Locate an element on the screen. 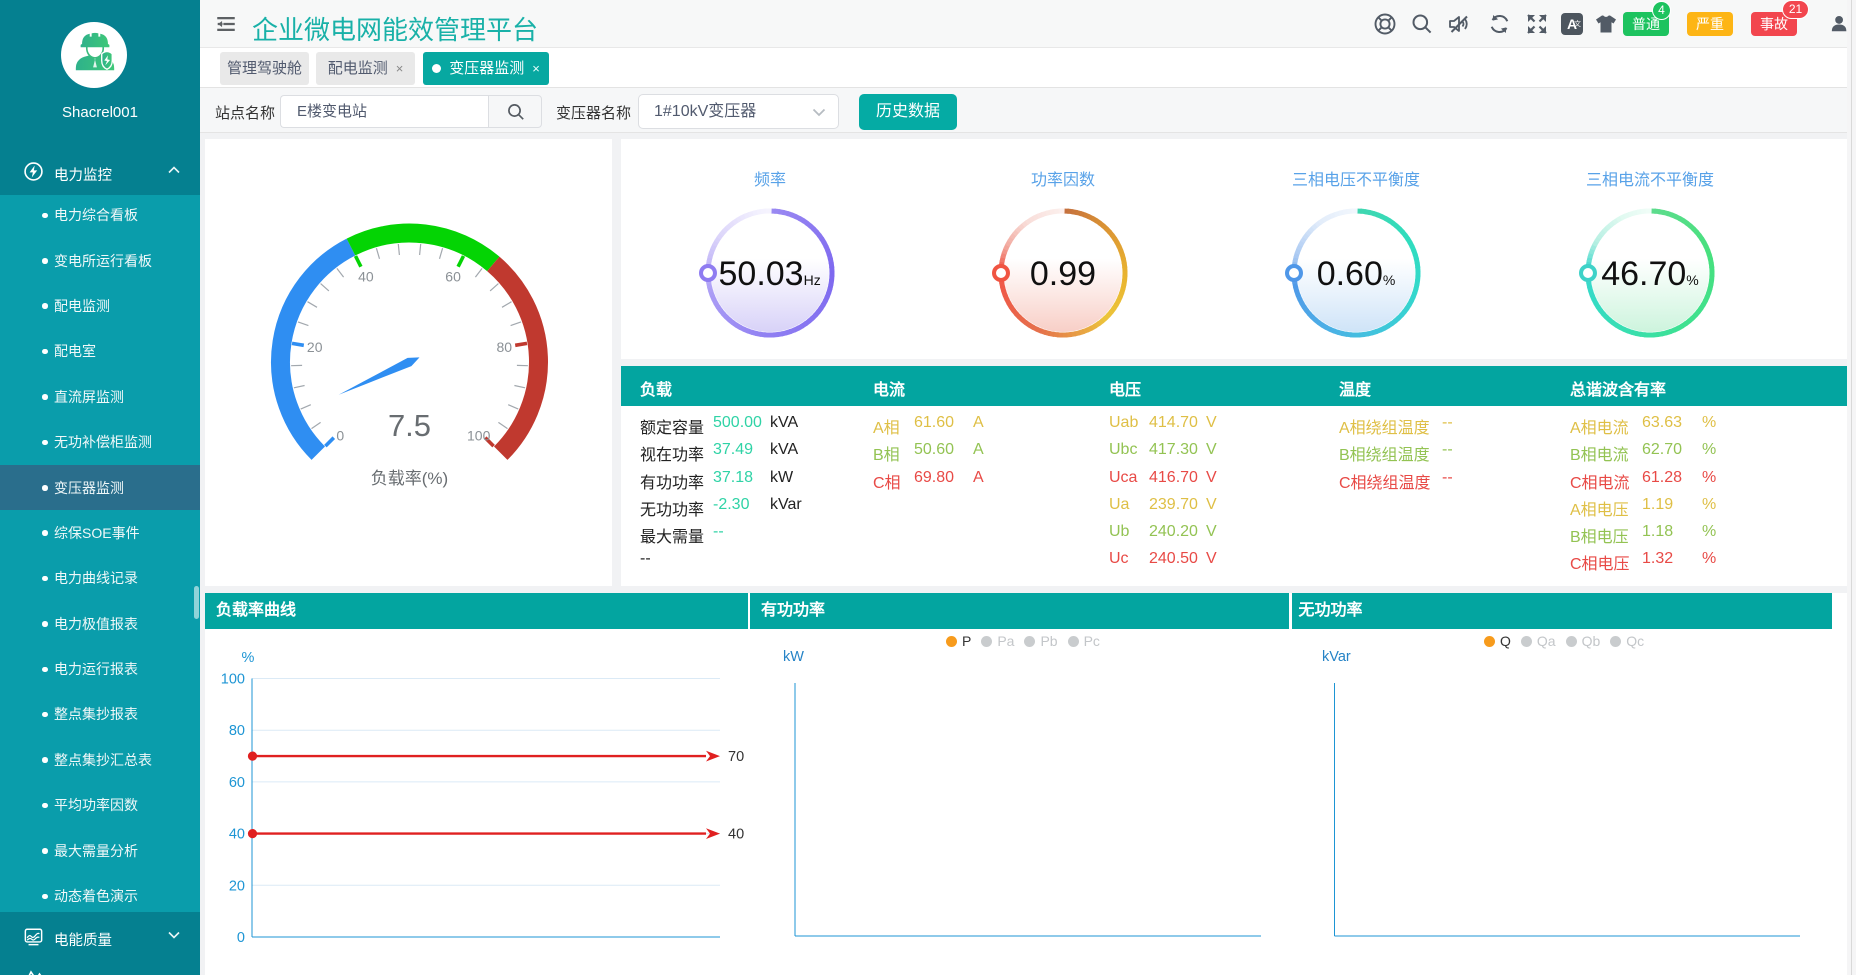 This screenshot has height=975, width=1856. svg-text: 0.60% is located at coordinates (1356, 274).